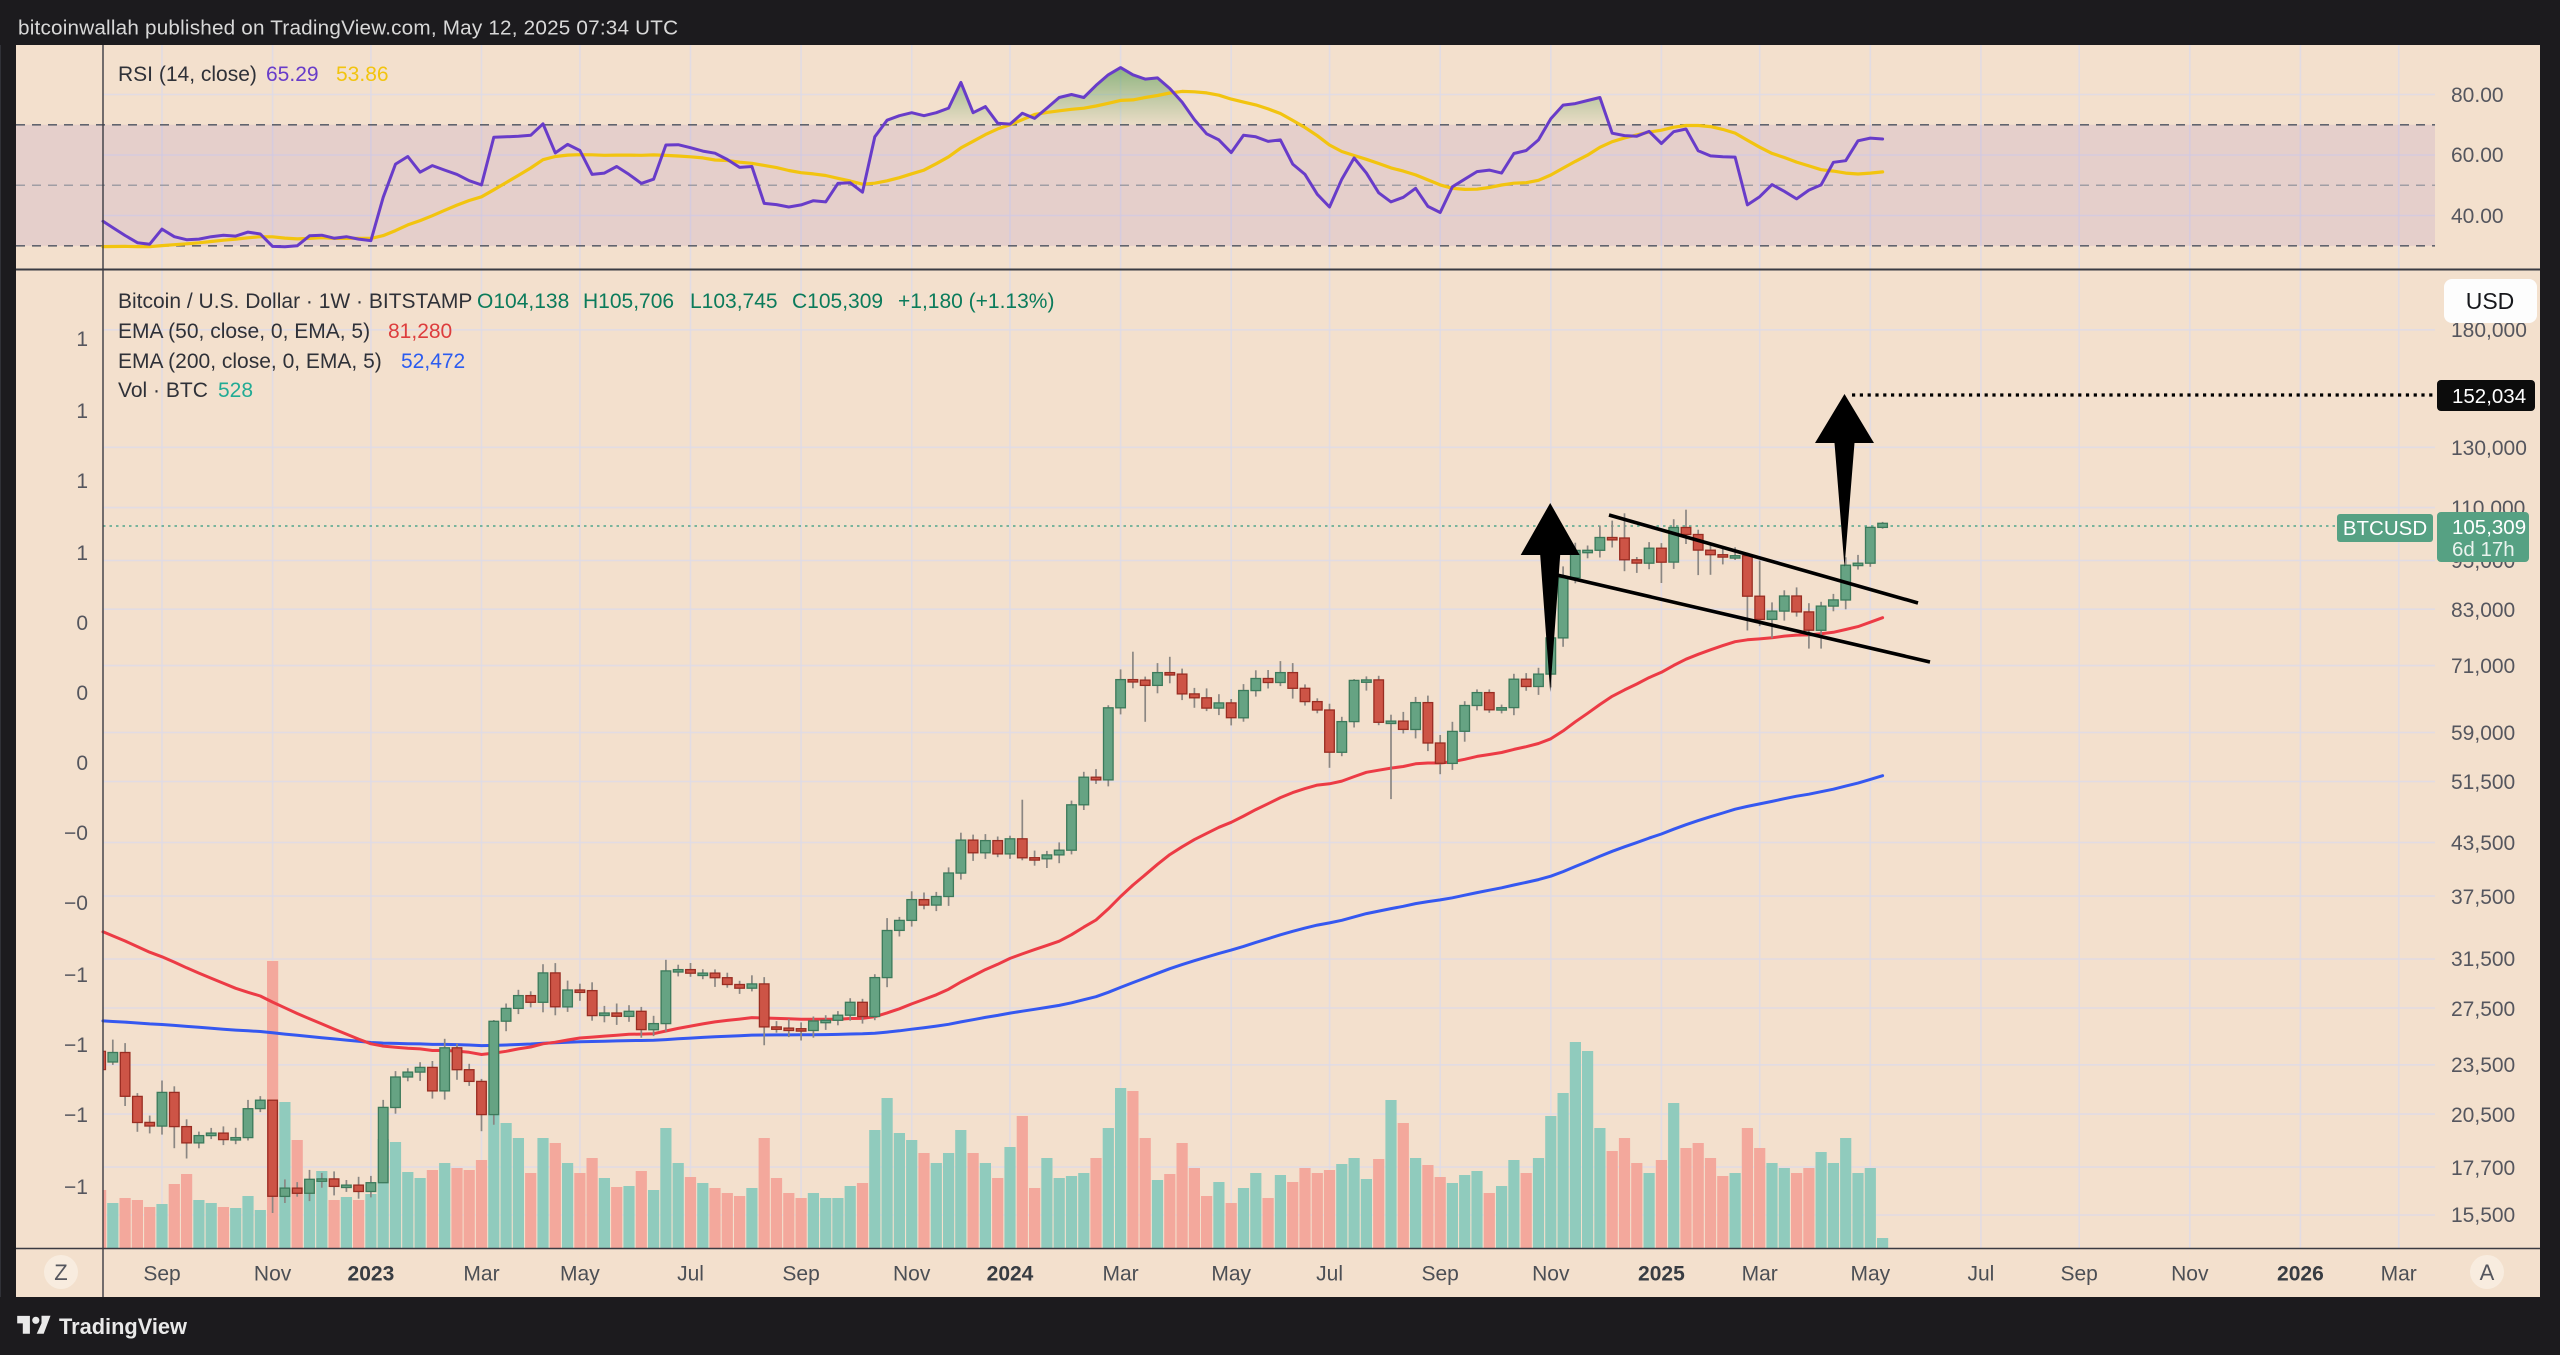  What do you see at coordinates (2483, 666) in the screenshot?
I see `svg-text: 71,000` at bounding box center [2483, 666].